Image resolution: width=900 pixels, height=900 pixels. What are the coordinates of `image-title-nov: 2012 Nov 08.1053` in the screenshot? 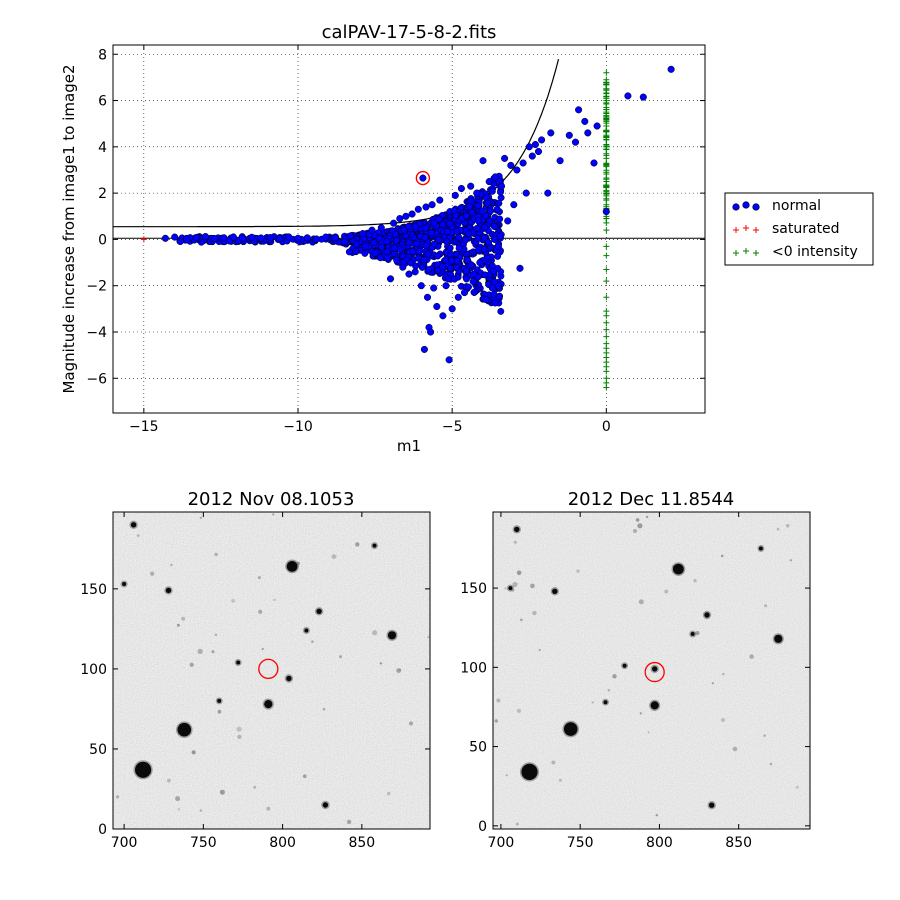 It's located at (271, 499).